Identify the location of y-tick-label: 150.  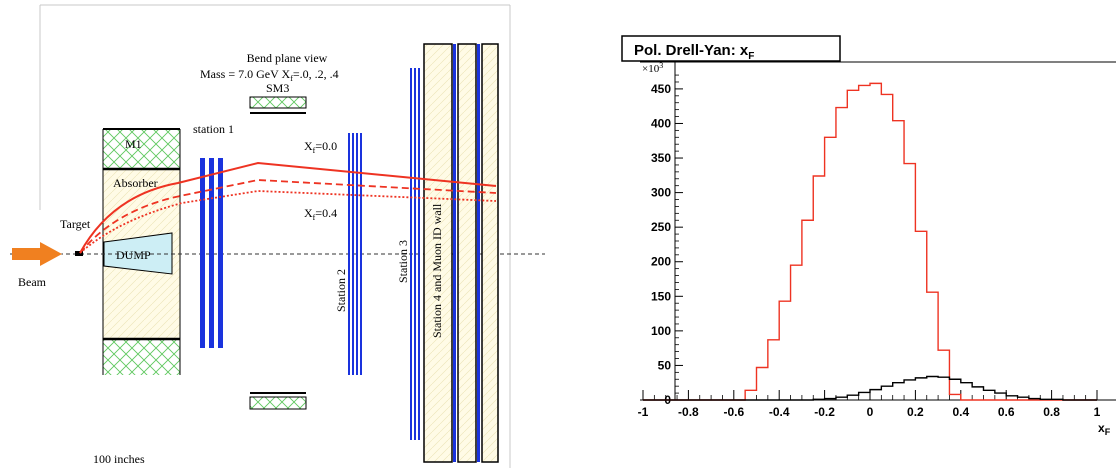
(661, 296).